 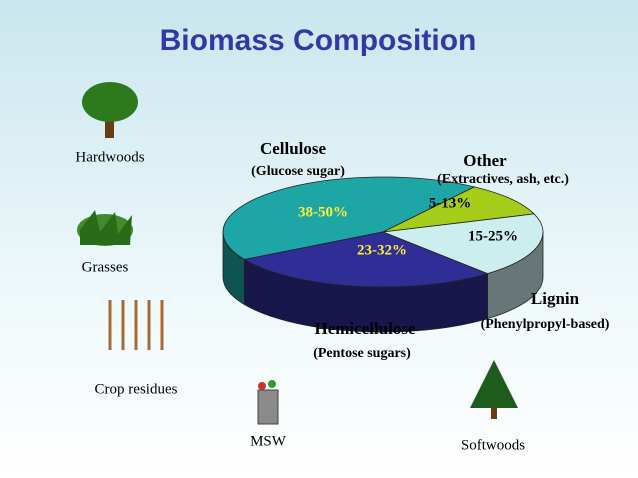 I want to click on category-label: Lignin, so click(x=555, y=298).